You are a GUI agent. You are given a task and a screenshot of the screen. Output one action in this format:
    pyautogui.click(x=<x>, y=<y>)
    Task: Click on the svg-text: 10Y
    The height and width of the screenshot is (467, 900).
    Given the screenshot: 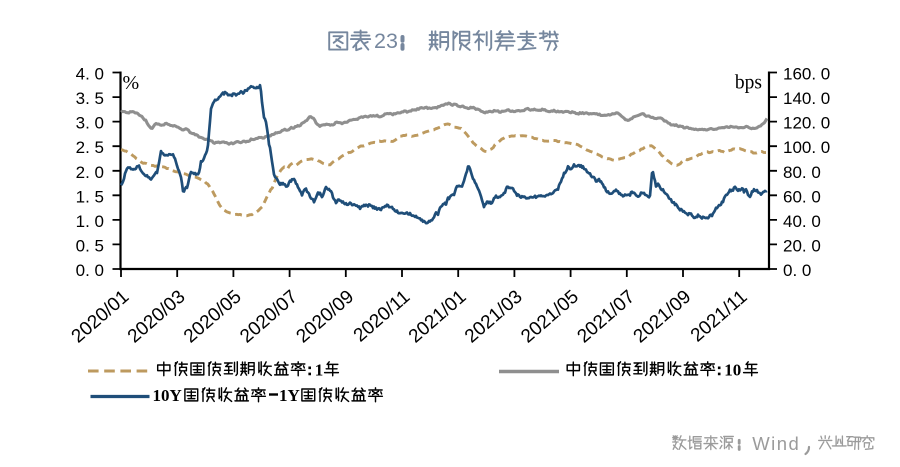 What is the action you would take?
    pyautogui.click(x=167, y=395)
    